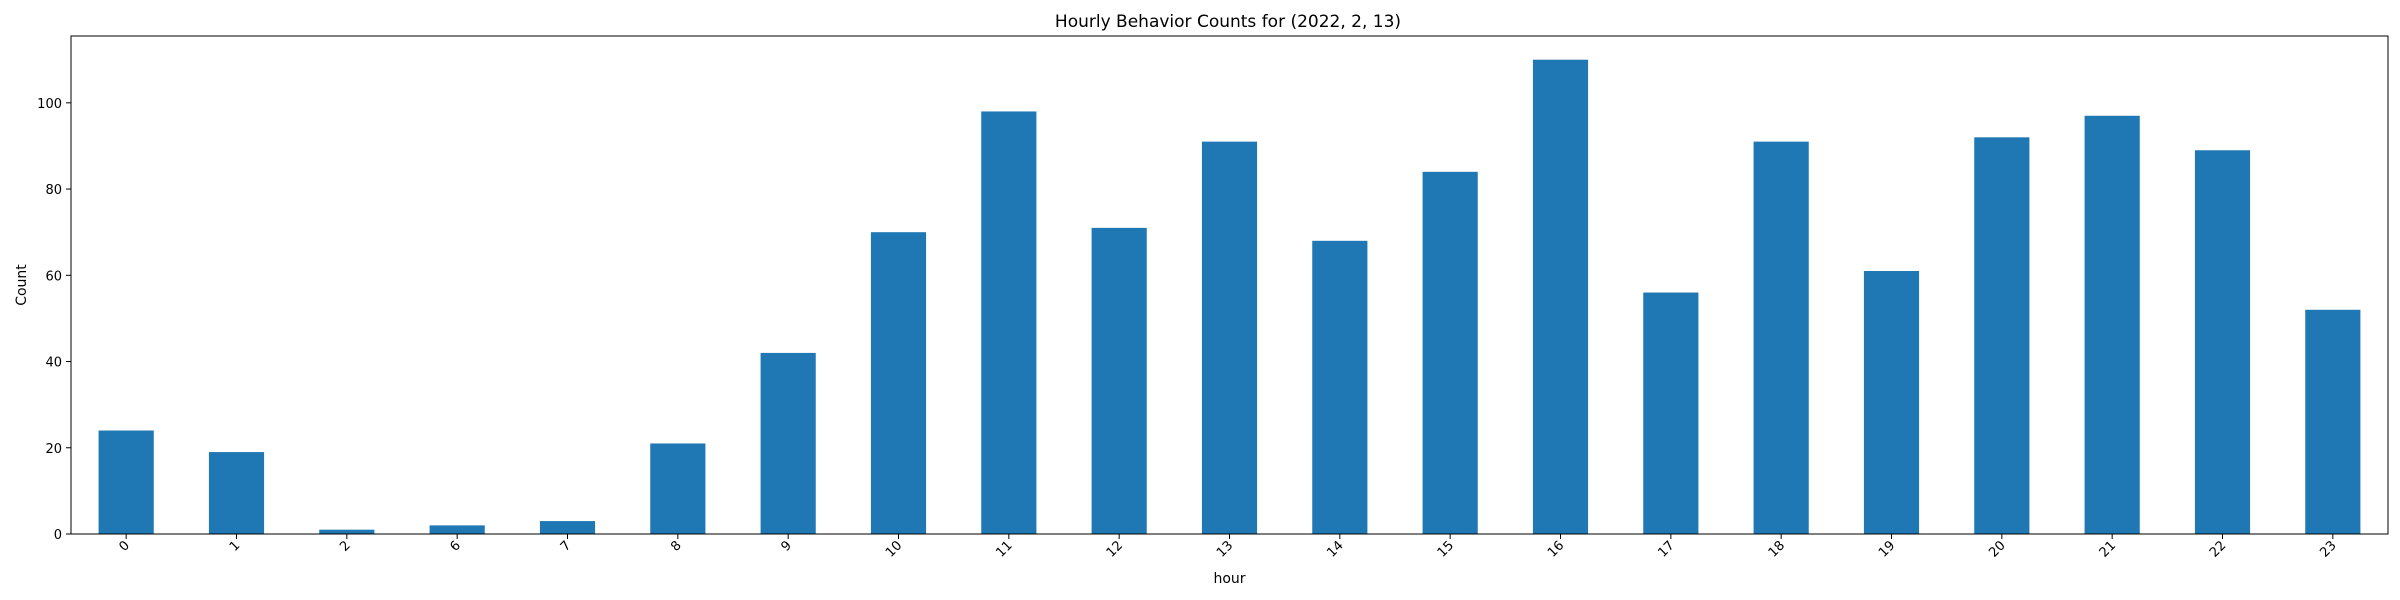 The height and width of the screenshot is (600, 2400). Describe the element at coordinates (53, 190) in the screenshot. I see `y-tick-label: 80` at that location.